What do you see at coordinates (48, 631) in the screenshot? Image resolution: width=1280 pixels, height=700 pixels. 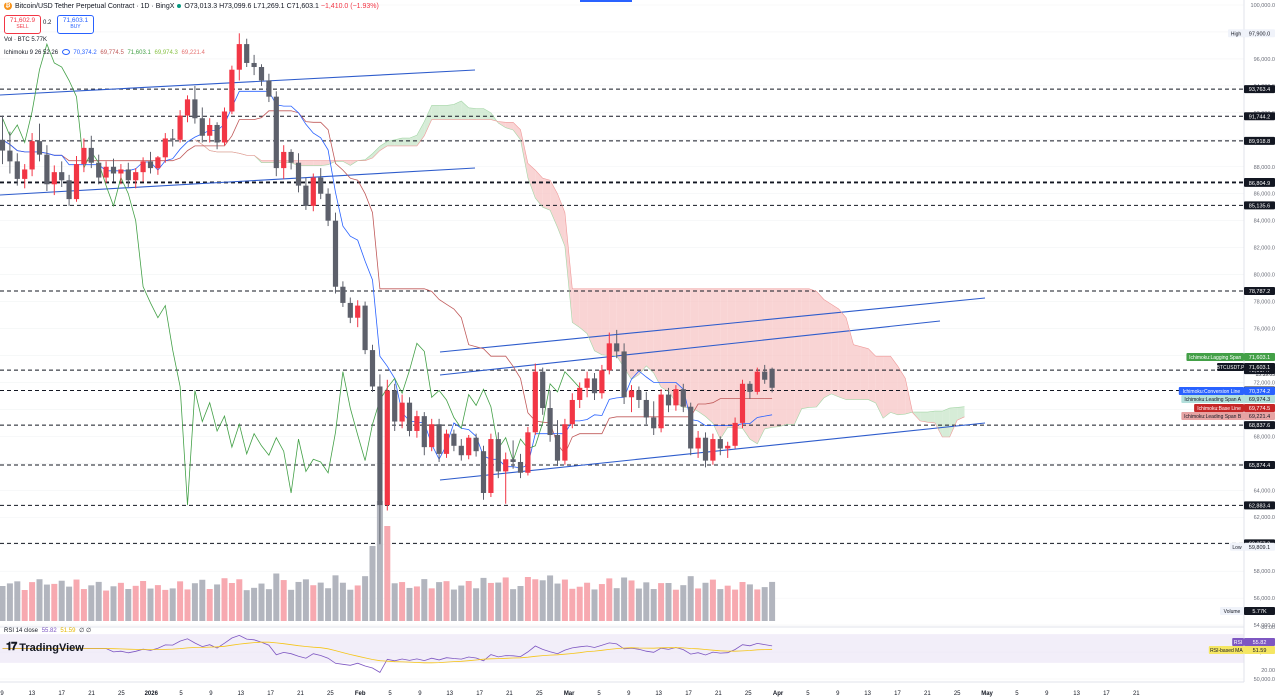 I see `rsi-legend: RSI 14 close 55.82 51.59 ∅ ∅` at bounding box center [48, 631].